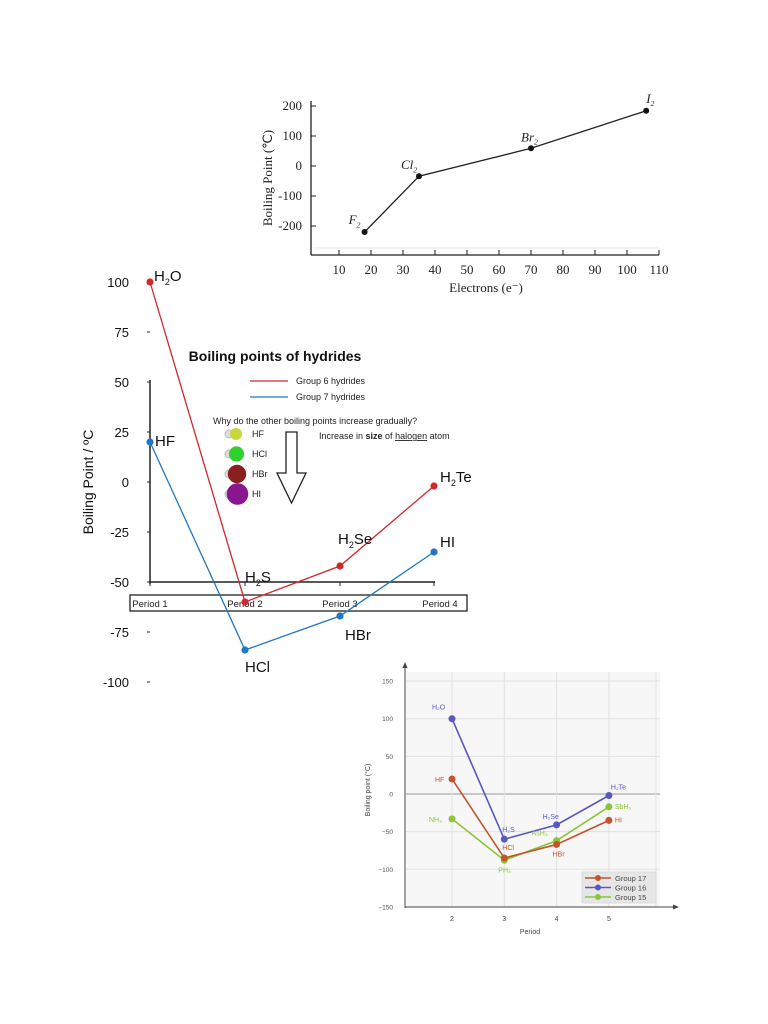  What do you see at coordinates (627, 269) in the screenshot?
I see `x-tick-label: 100` at bounding box center [627, 269].